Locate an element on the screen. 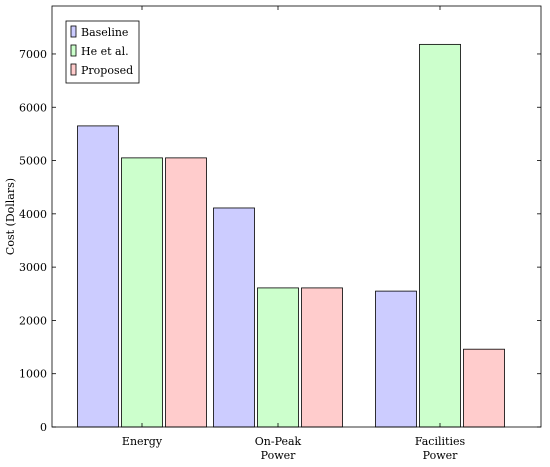 Image resolution: width=550 pixels, height=467 pixels. legend: Baseline He et al. Proposed is located at coordinates (102, 52).